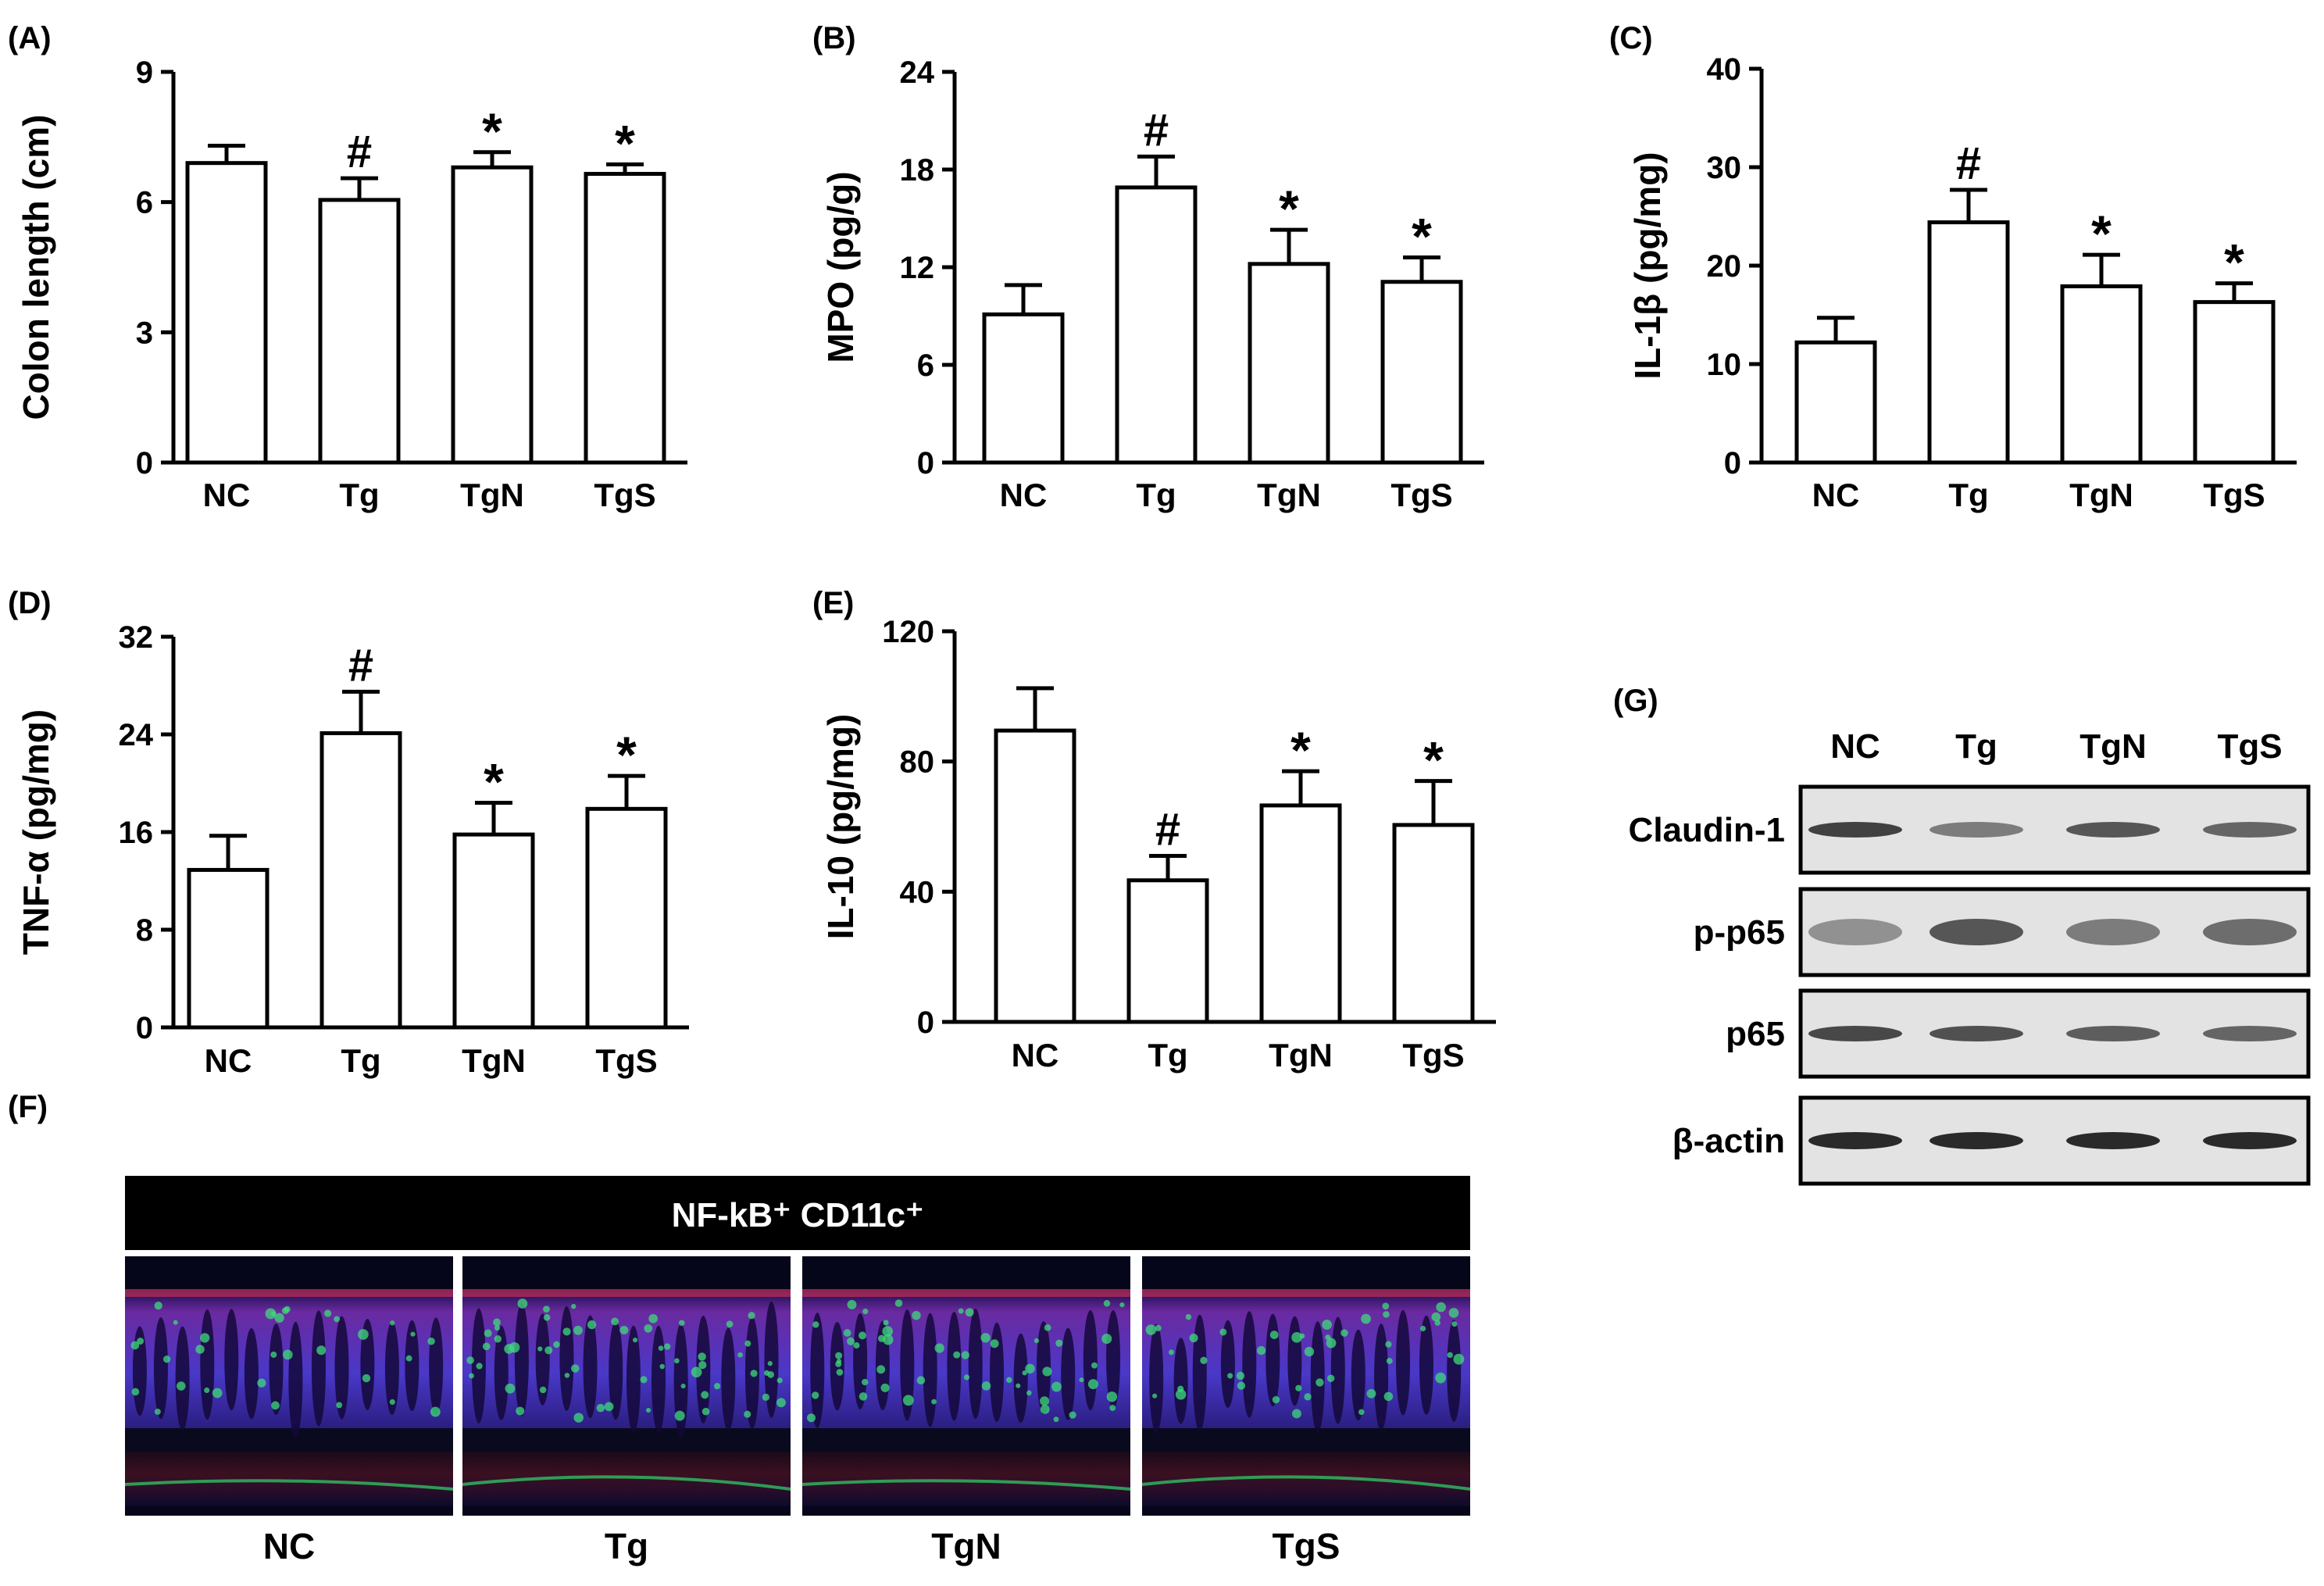  I want to click on blot-row-label: p65, so click(1755, 1034).